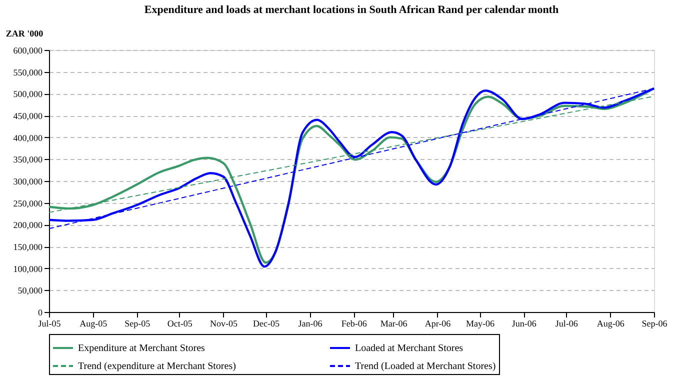 The image size is (685, 383). Describe the element at coordinates (438, 323) in the screenshot. I see `x-tick-label: Apr-06` at that location.